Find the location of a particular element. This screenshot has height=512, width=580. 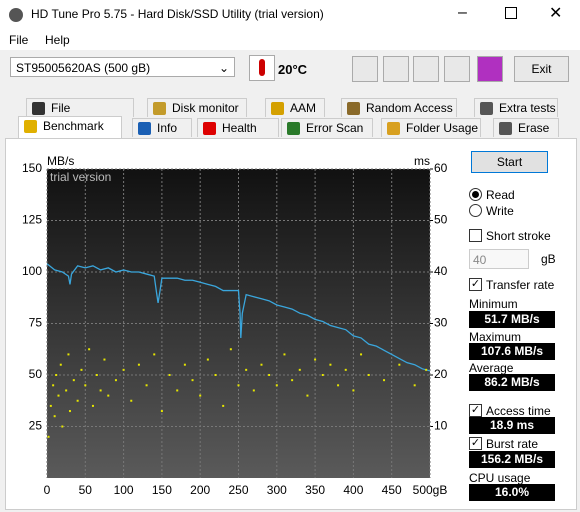

y2-tick-label: 60 is located at coordinates (441, 168).